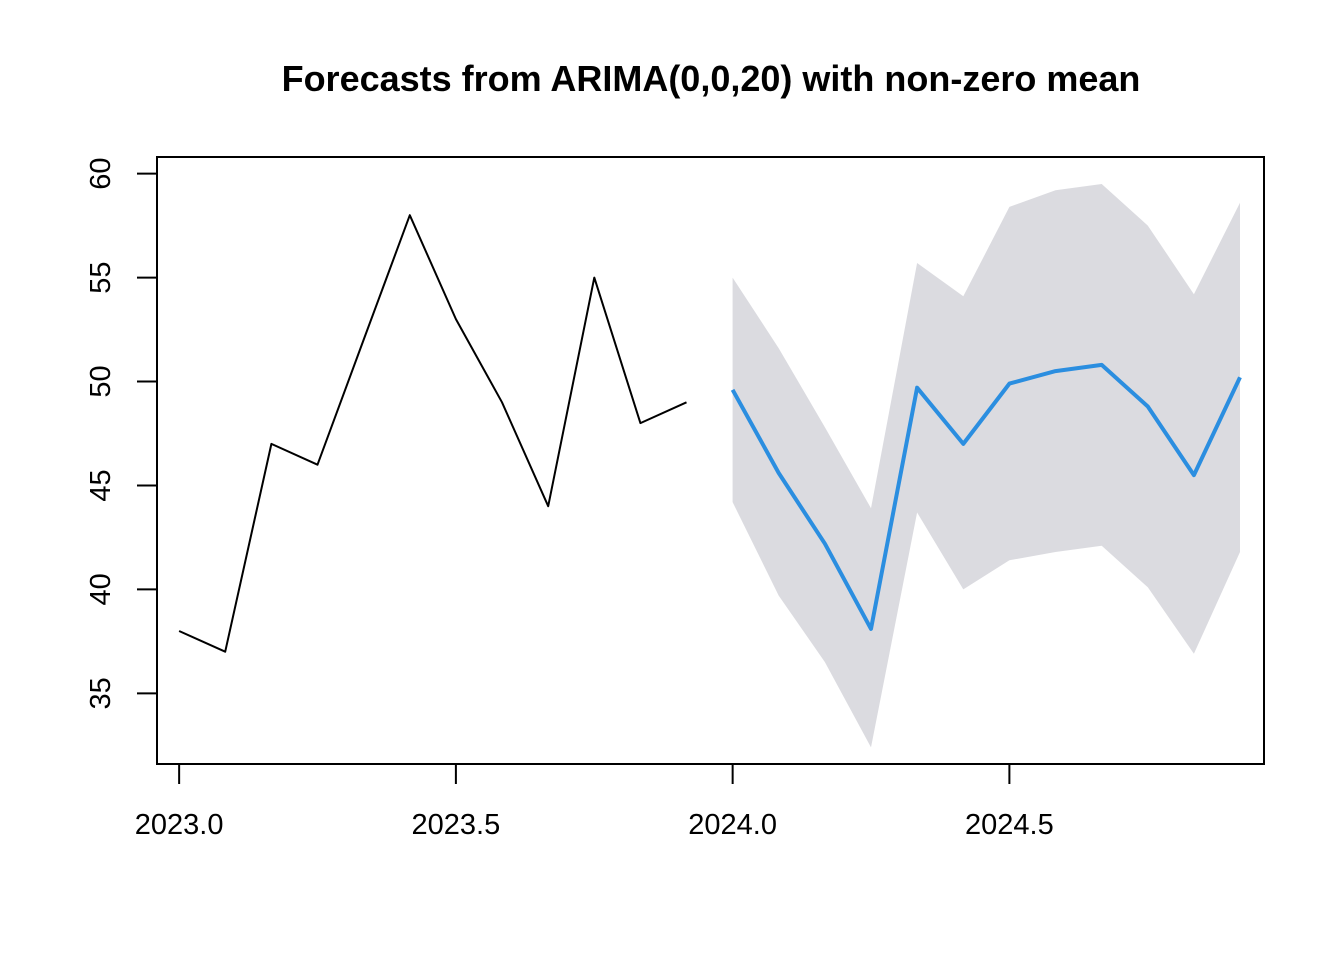 The height and width of the screenshot is (960, 1344). Describe the element at coordinates (1009, 825) in the screenshot. I see `x-tick-label: 2024.5` at that location.